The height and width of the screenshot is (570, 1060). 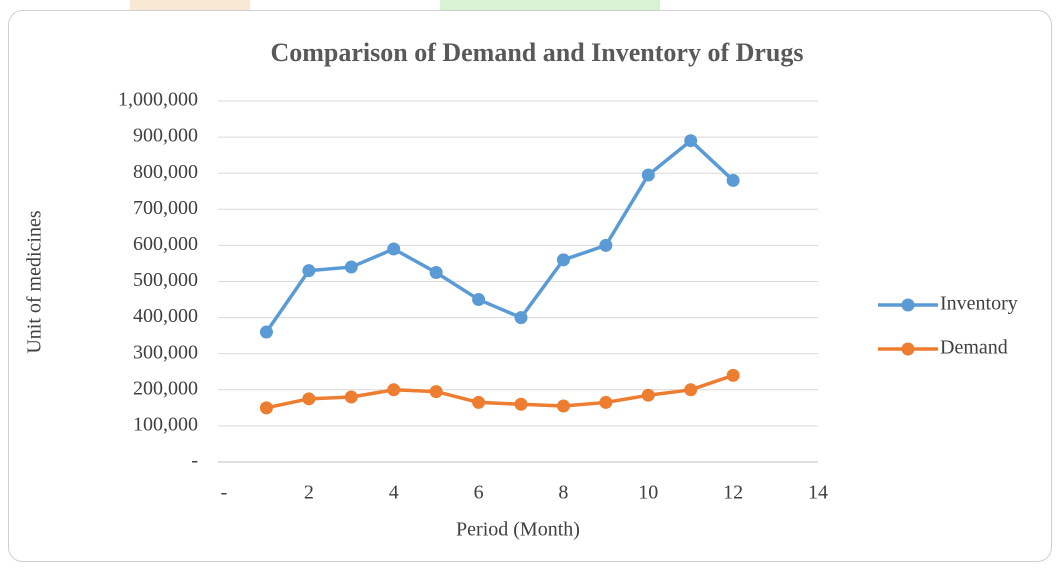 What do you see at coordinates (394, 493) in the screenshot?
I see `x-tick-label: 4` at bounding box center [394, 493].